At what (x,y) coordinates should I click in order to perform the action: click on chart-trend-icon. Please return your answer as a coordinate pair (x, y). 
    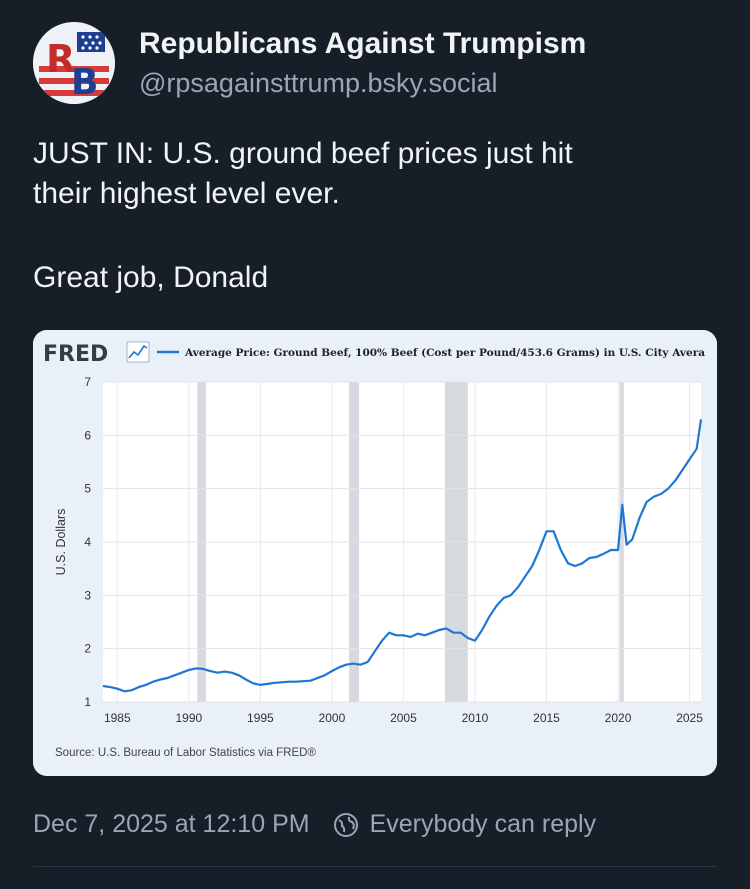
    Looking at the image, I should click on (138, 352).